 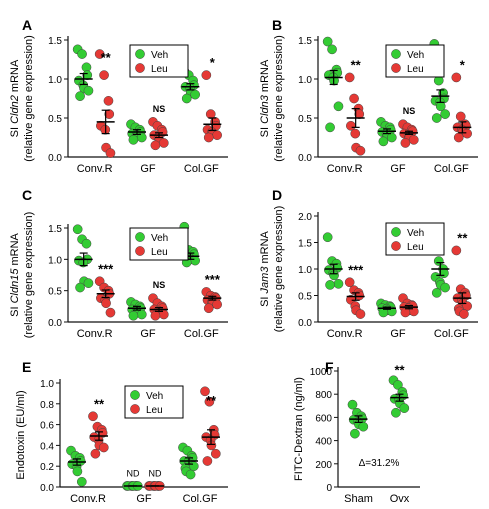 I want to click on y-tick-label: 2.0, so click(x=305, y=217).